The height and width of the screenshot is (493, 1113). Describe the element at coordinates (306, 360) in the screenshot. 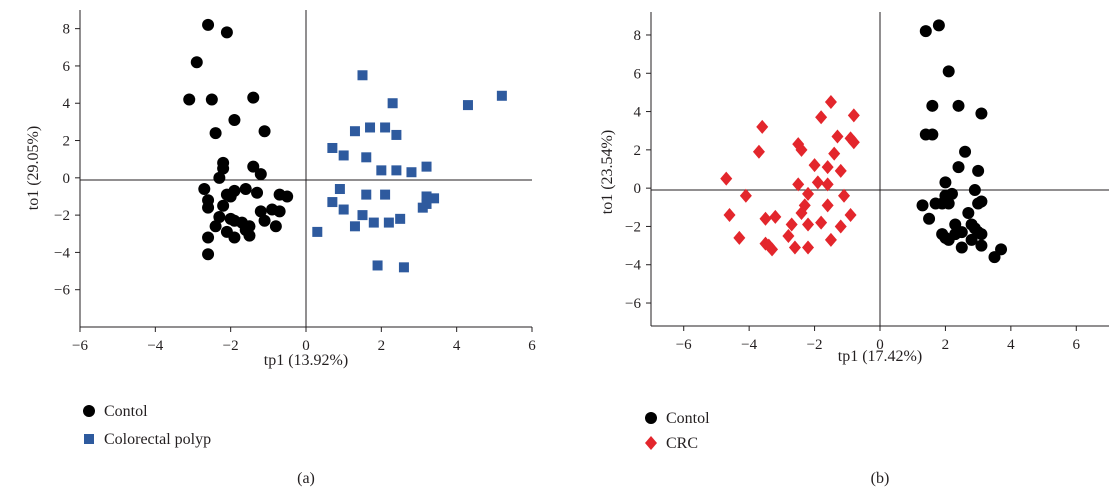

I see `panel-a-x-axis-title: tp1 (13.92%)` at that location.